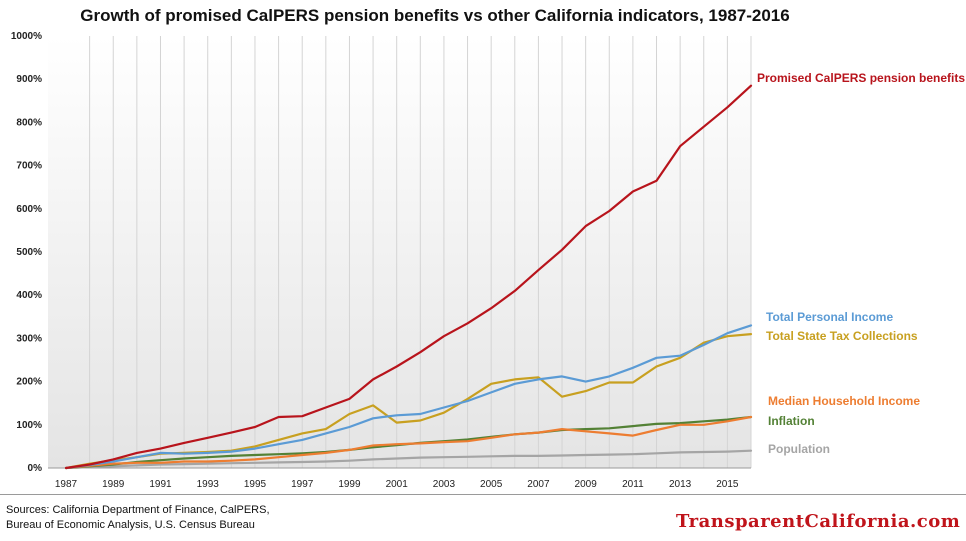 The width and height of the screenshot is (966, 541). I want to click on y-tick-label: 200%, so click(29, 382).